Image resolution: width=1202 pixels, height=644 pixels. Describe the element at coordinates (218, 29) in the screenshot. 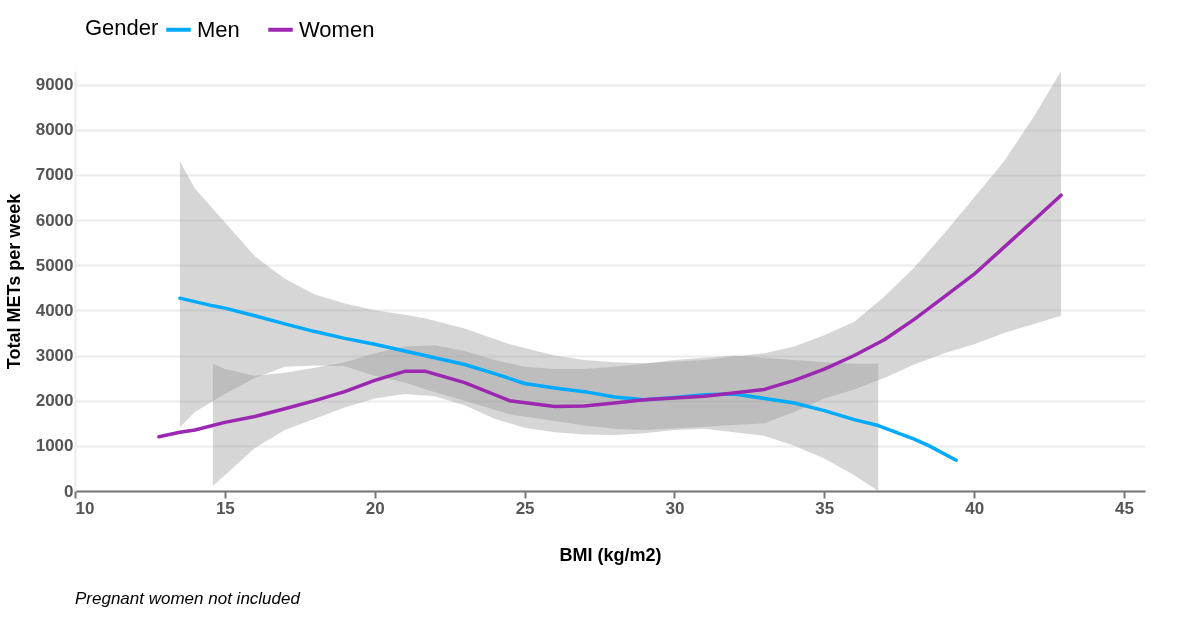

I see `legend-label: Men` at that location.